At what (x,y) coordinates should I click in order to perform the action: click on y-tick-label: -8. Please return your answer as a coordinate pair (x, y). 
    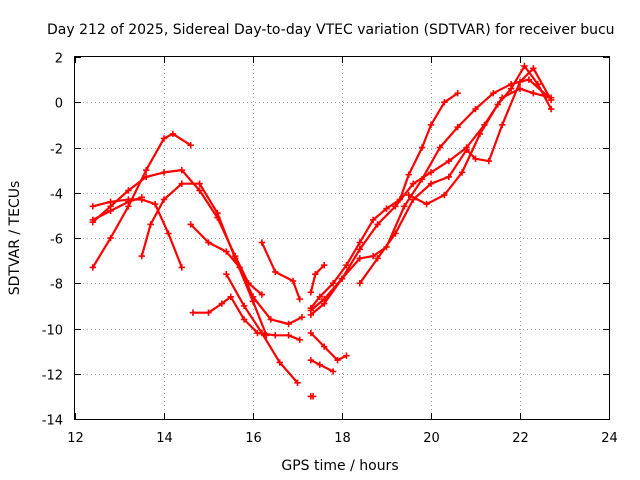
    Looking at the image, I should click on (56, 285).